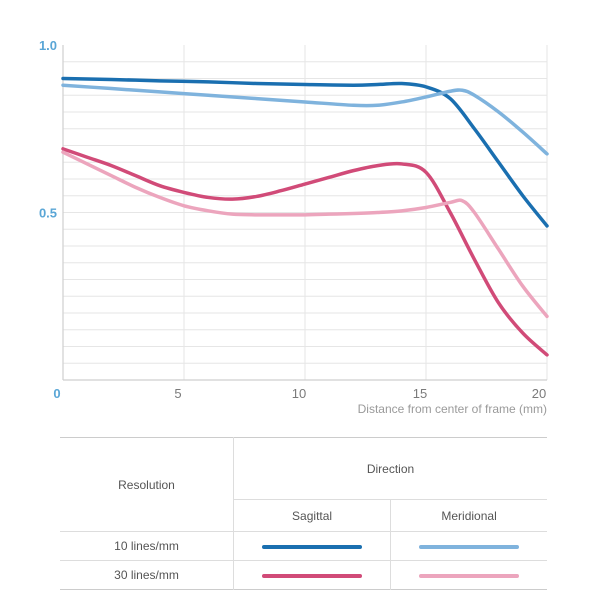  Describe the element at coordinates (305, 119) in the screenshot. I see `series-line-m10` at that location.